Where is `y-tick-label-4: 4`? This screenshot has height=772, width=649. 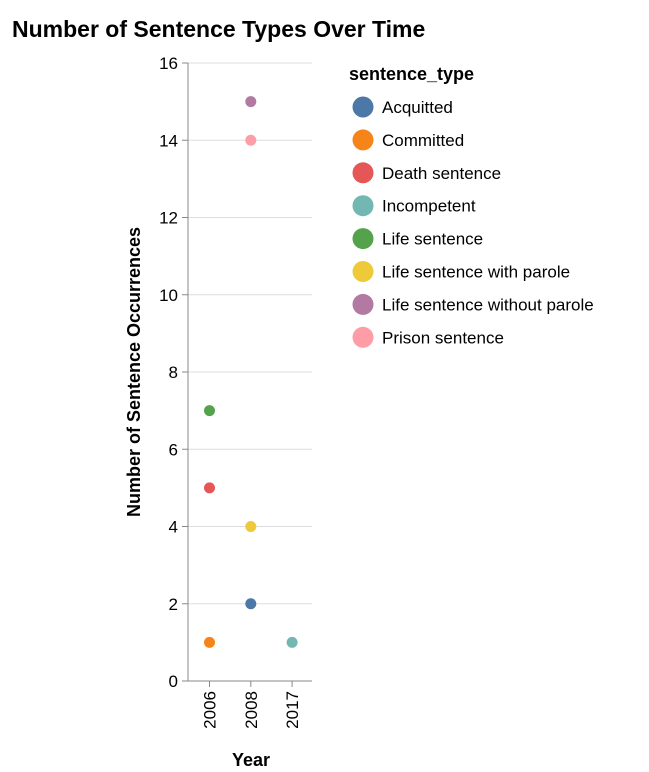
y-tick-label-4: 4 is located at coordinates (173, 527).